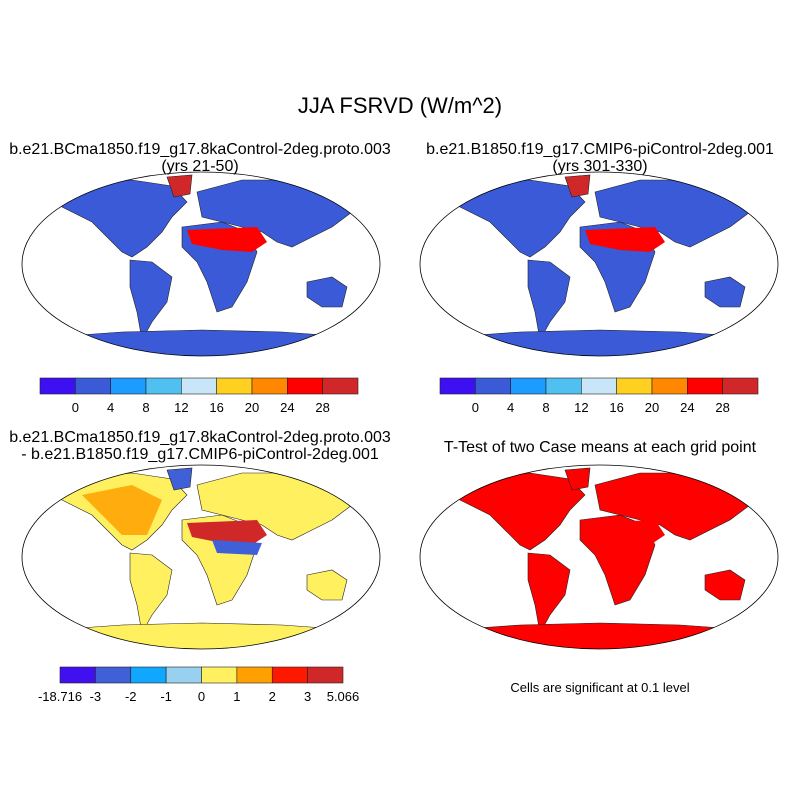  Describe the element at coordinates (60, 696) in the screenshot. I see `colorbar-label: -18.716` at that location.